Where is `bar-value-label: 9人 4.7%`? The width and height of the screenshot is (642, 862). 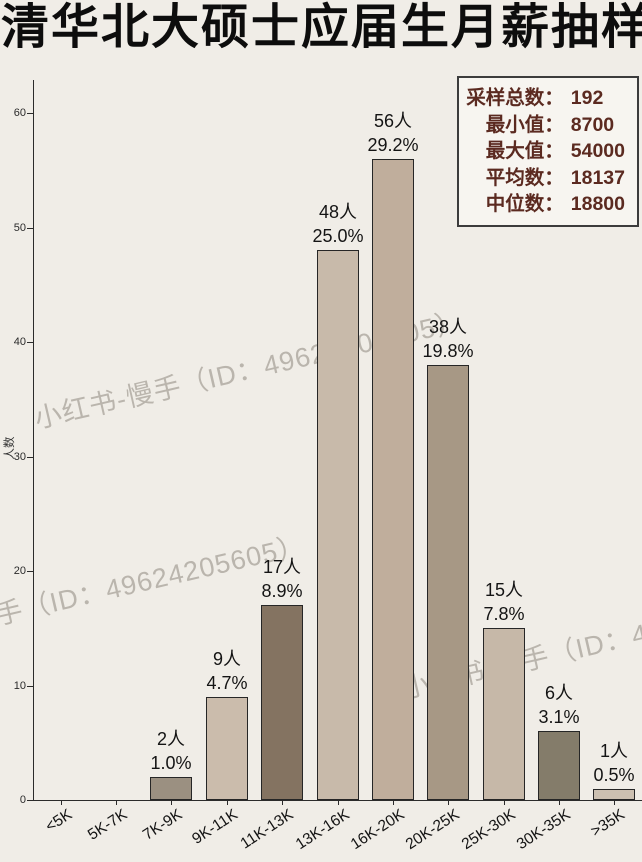
bar-value-label: 9人 4.7% is located at coordinates (227, 671).